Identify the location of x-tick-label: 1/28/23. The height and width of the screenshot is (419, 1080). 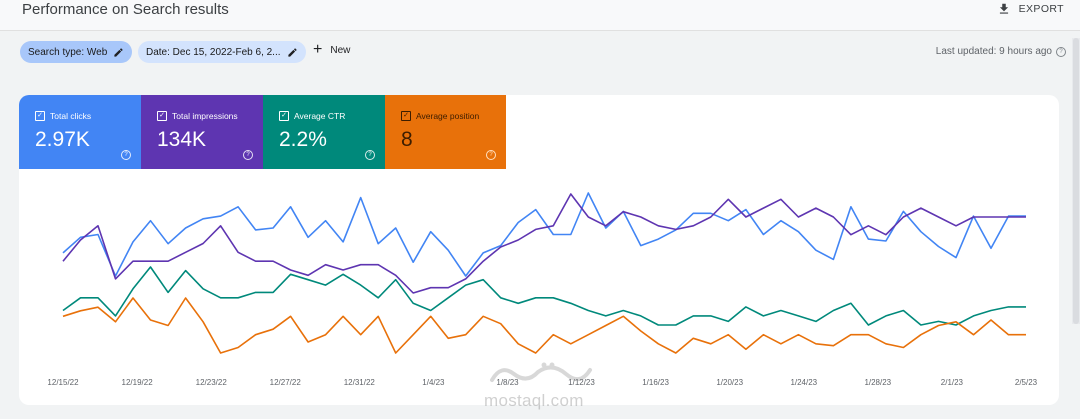
(877, 382).